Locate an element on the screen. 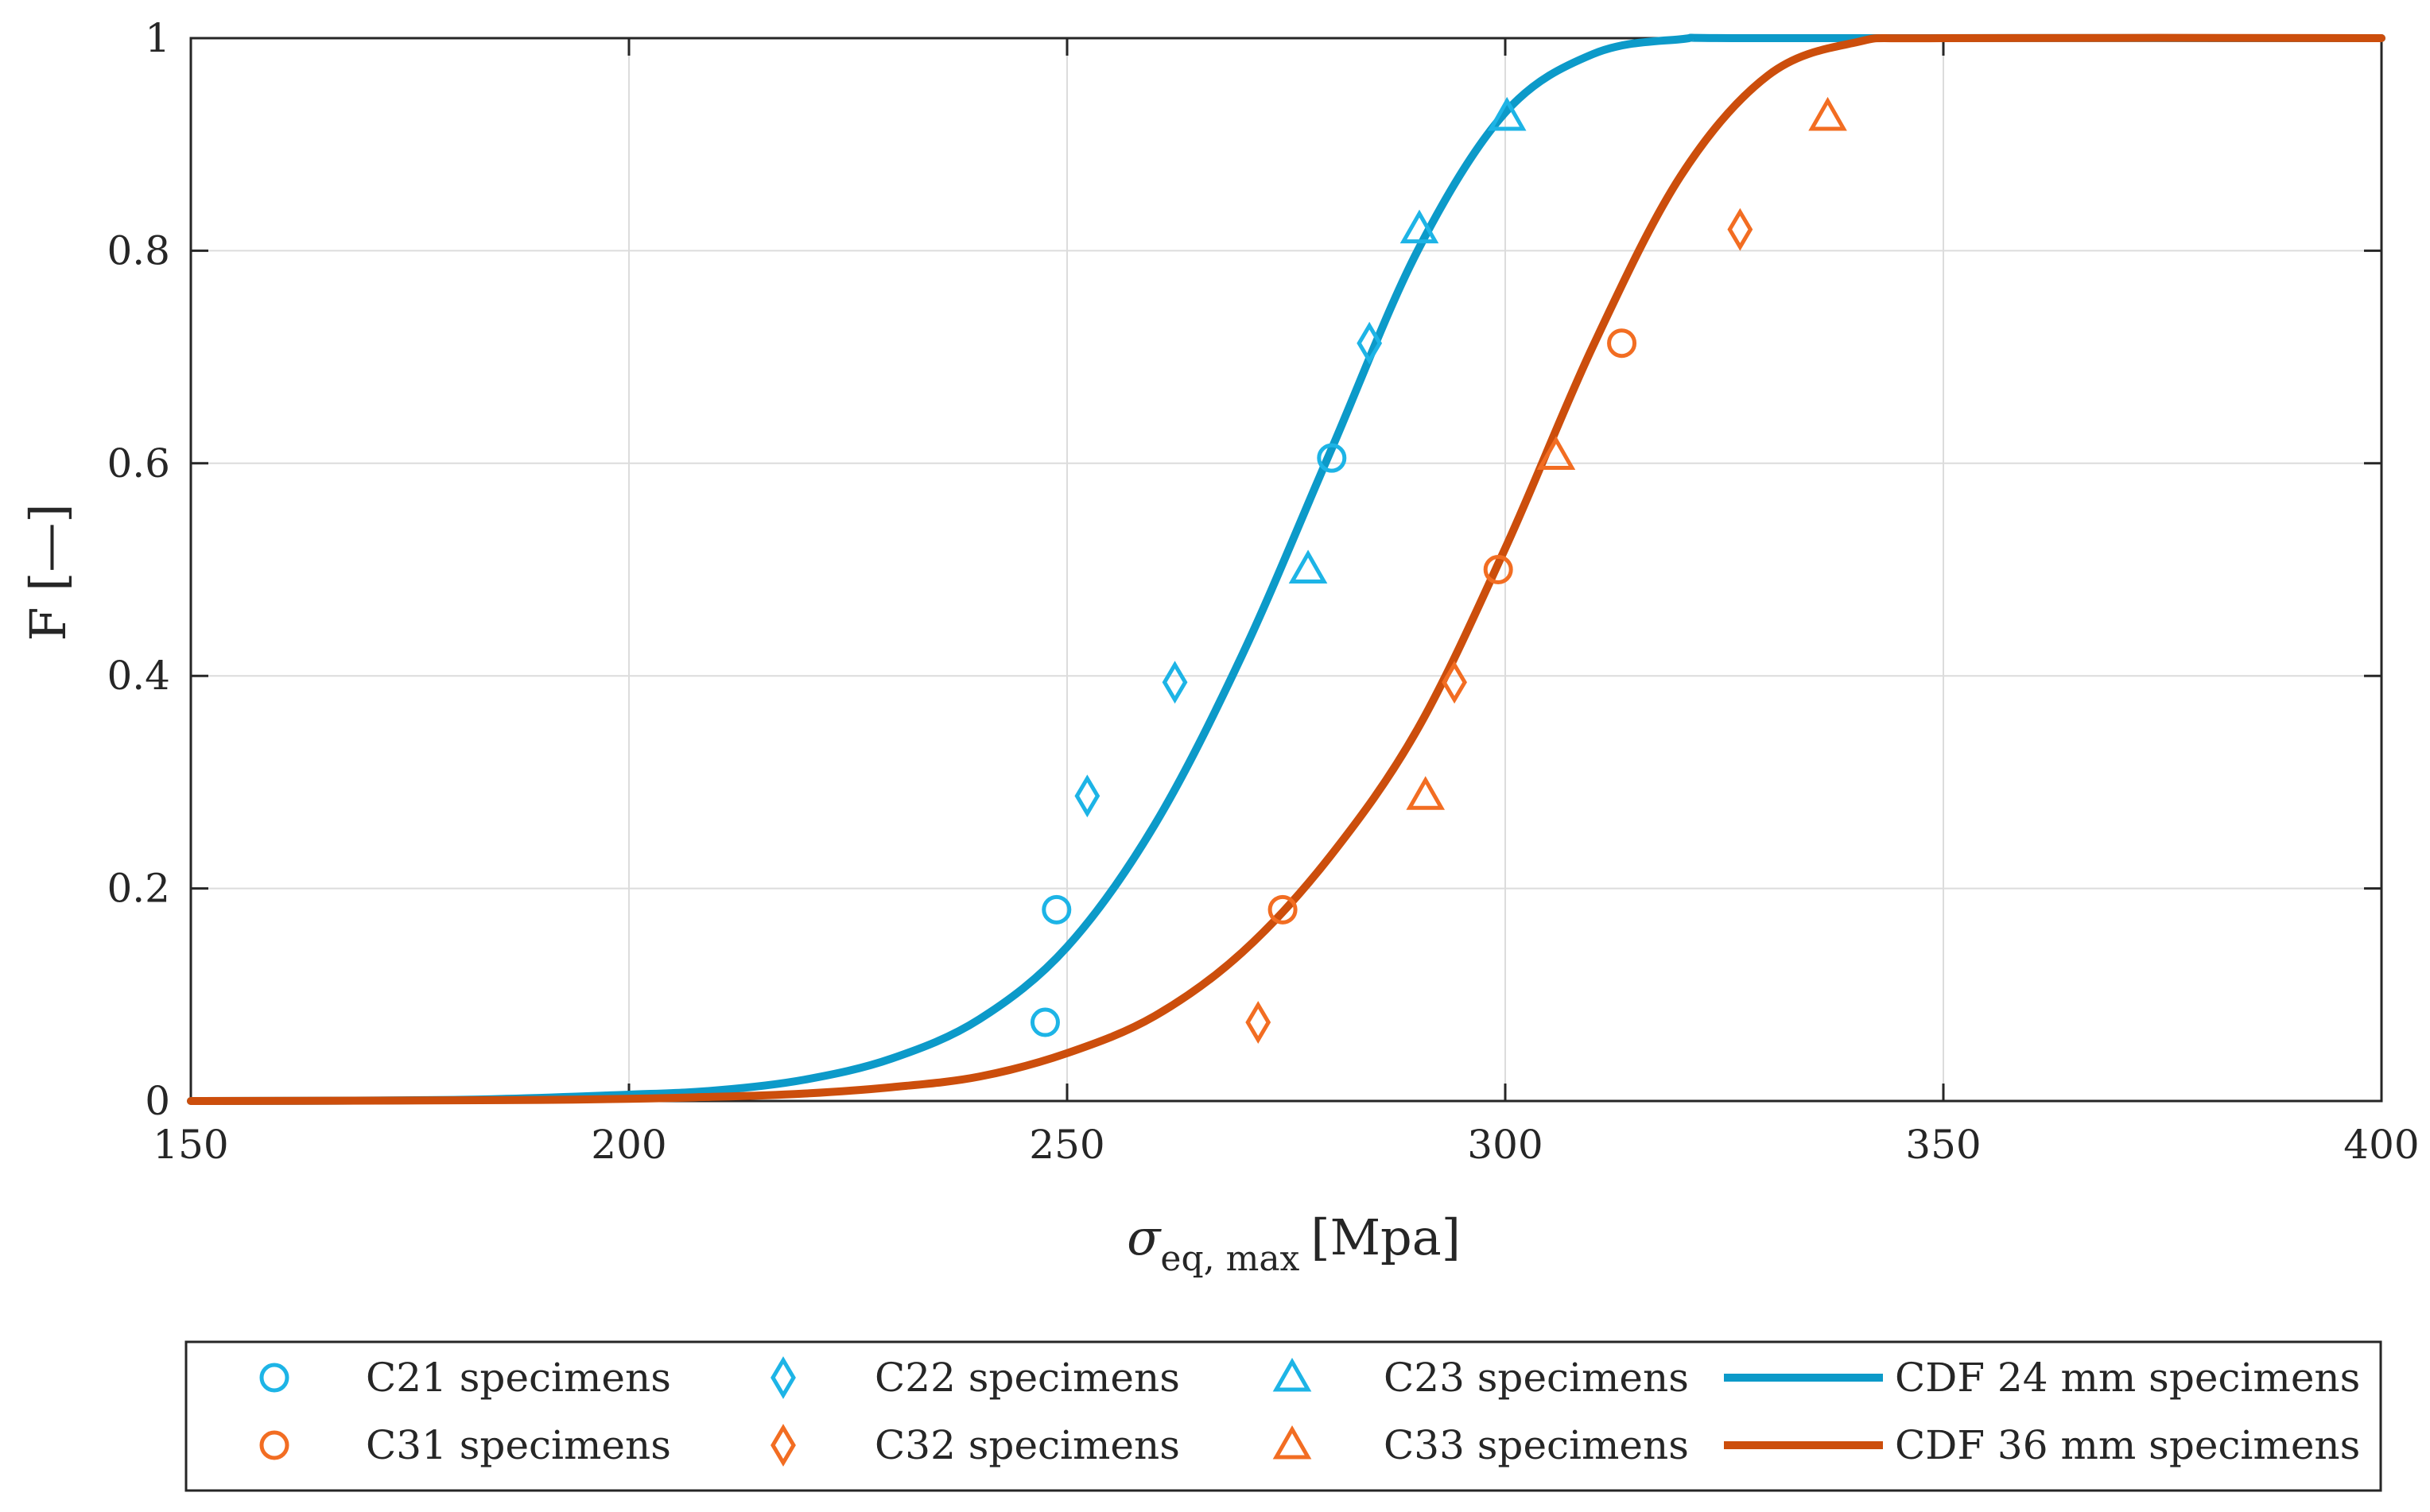 The width and height of the screenshot is (2430, 1512). legend-marker-c21 is located at coordinates (274, 1378).